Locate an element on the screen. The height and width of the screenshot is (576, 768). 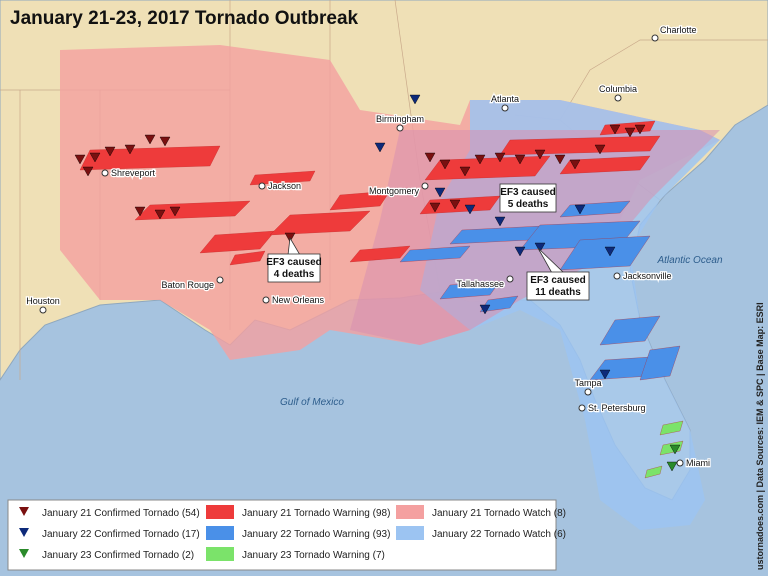
city-label: Shreveport is located at coordinates (133, 173).